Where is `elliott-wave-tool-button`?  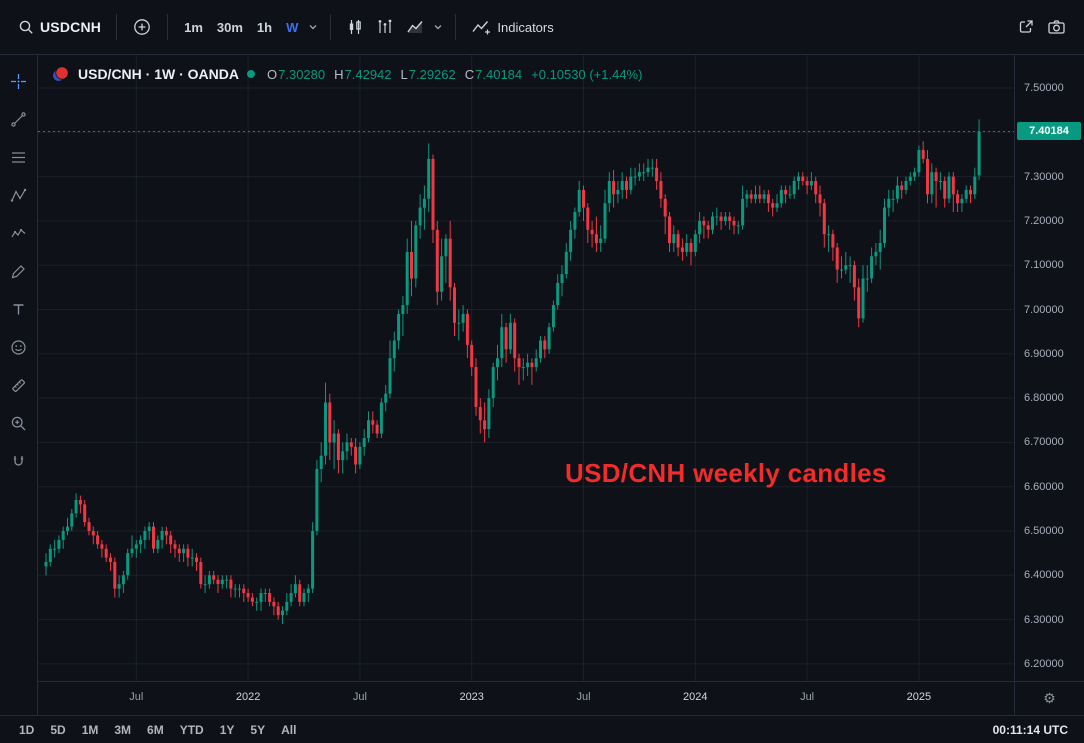
elliott-wave-tool-button is located at coordinates (19, 233).